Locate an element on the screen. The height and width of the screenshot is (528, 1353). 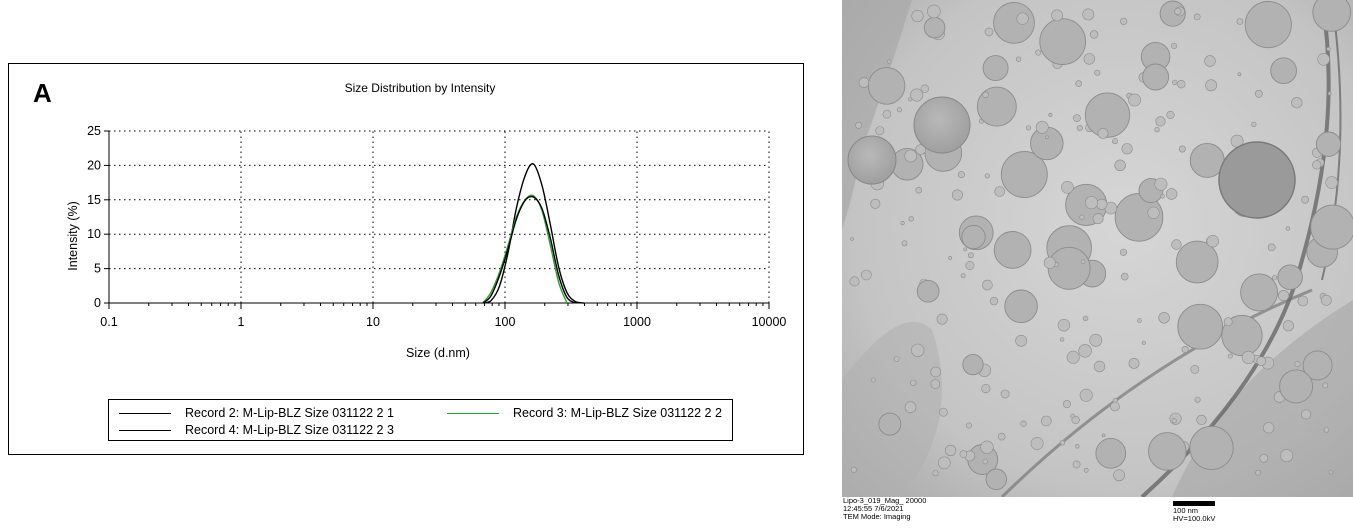
x-tick-label: 1000 is located at coordinates (637, 322).